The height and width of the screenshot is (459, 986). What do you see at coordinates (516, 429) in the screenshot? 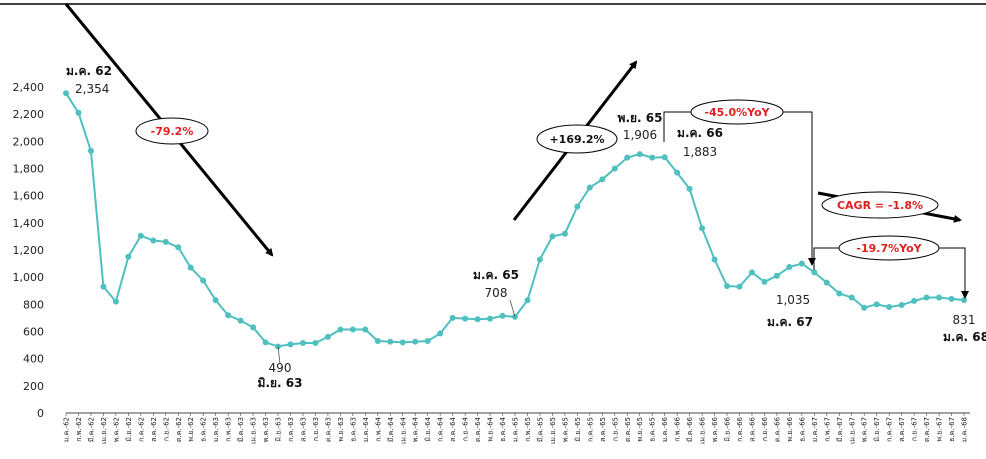
I see `x-tick-label: ม.ค.-65` at bounding box center [516, 429].